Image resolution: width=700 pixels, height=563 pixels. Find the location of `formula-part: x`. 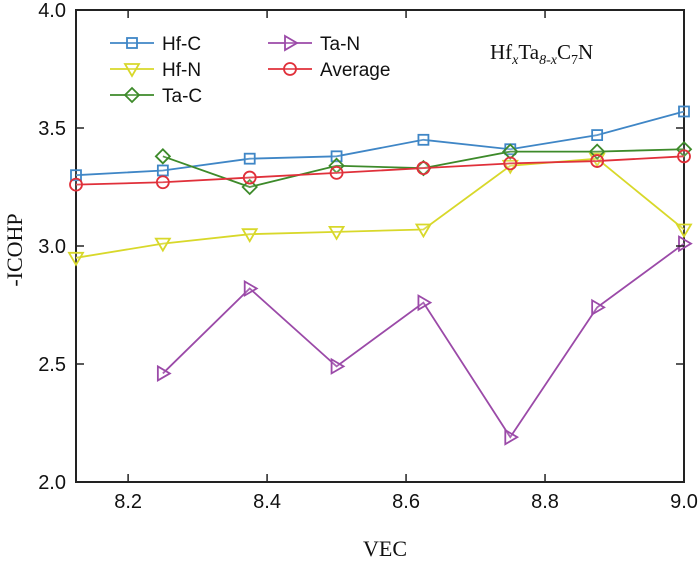

formula-part: x is located at coordinates (515, 60).